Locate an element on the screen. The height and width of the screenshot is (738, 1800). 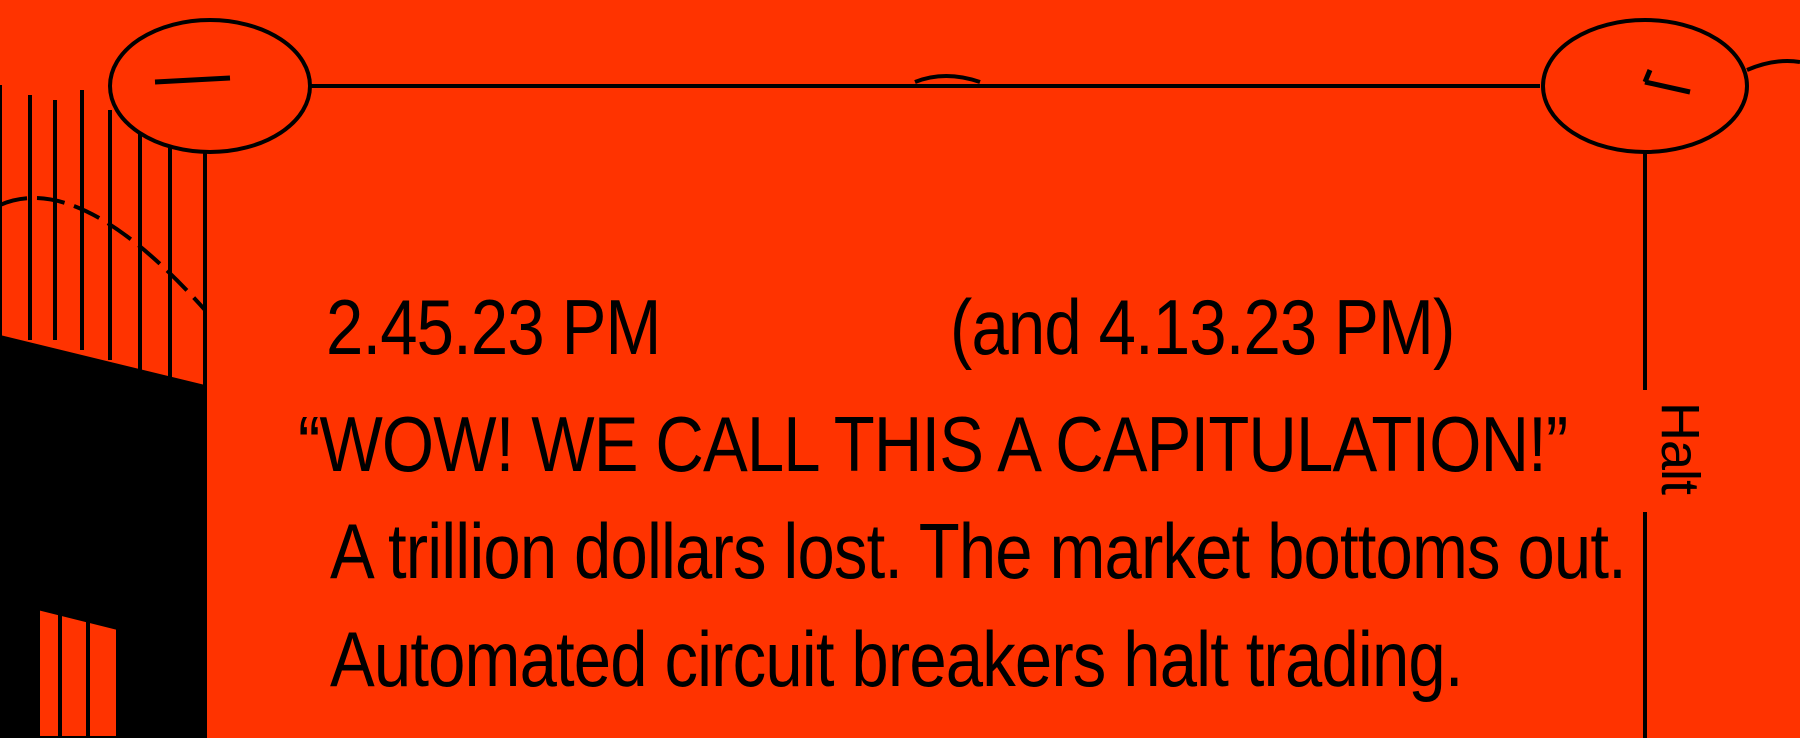
headline-quote: “WOW! WE CALL THIS A CAPITULATION!” is located at coordinates (933, 444).